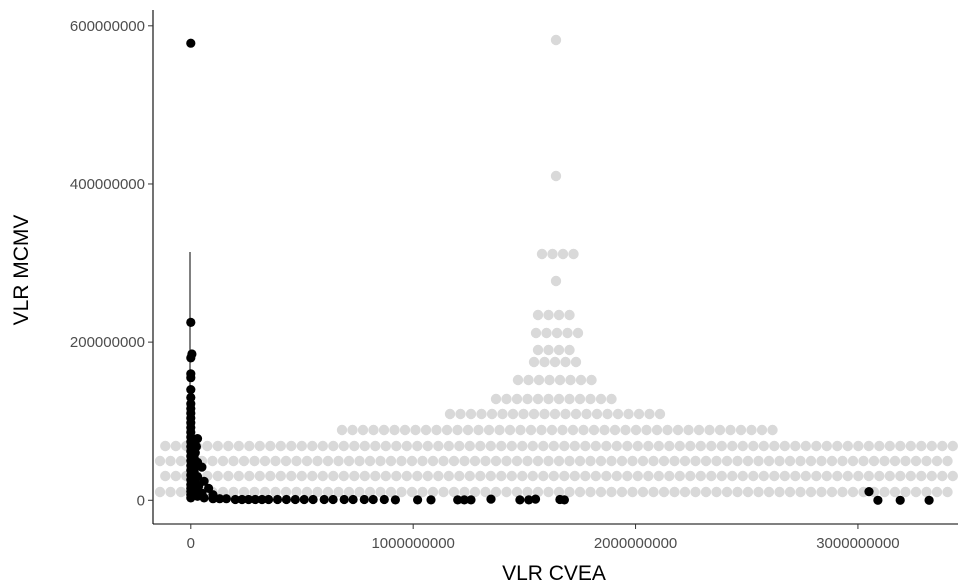 This screenshot has width=958, height=584. Describe the element at coordinates (543, 538) in the screenshot. I see `x-axis-ticks: 0 1000000000 2000000000 3000000000` at that location.